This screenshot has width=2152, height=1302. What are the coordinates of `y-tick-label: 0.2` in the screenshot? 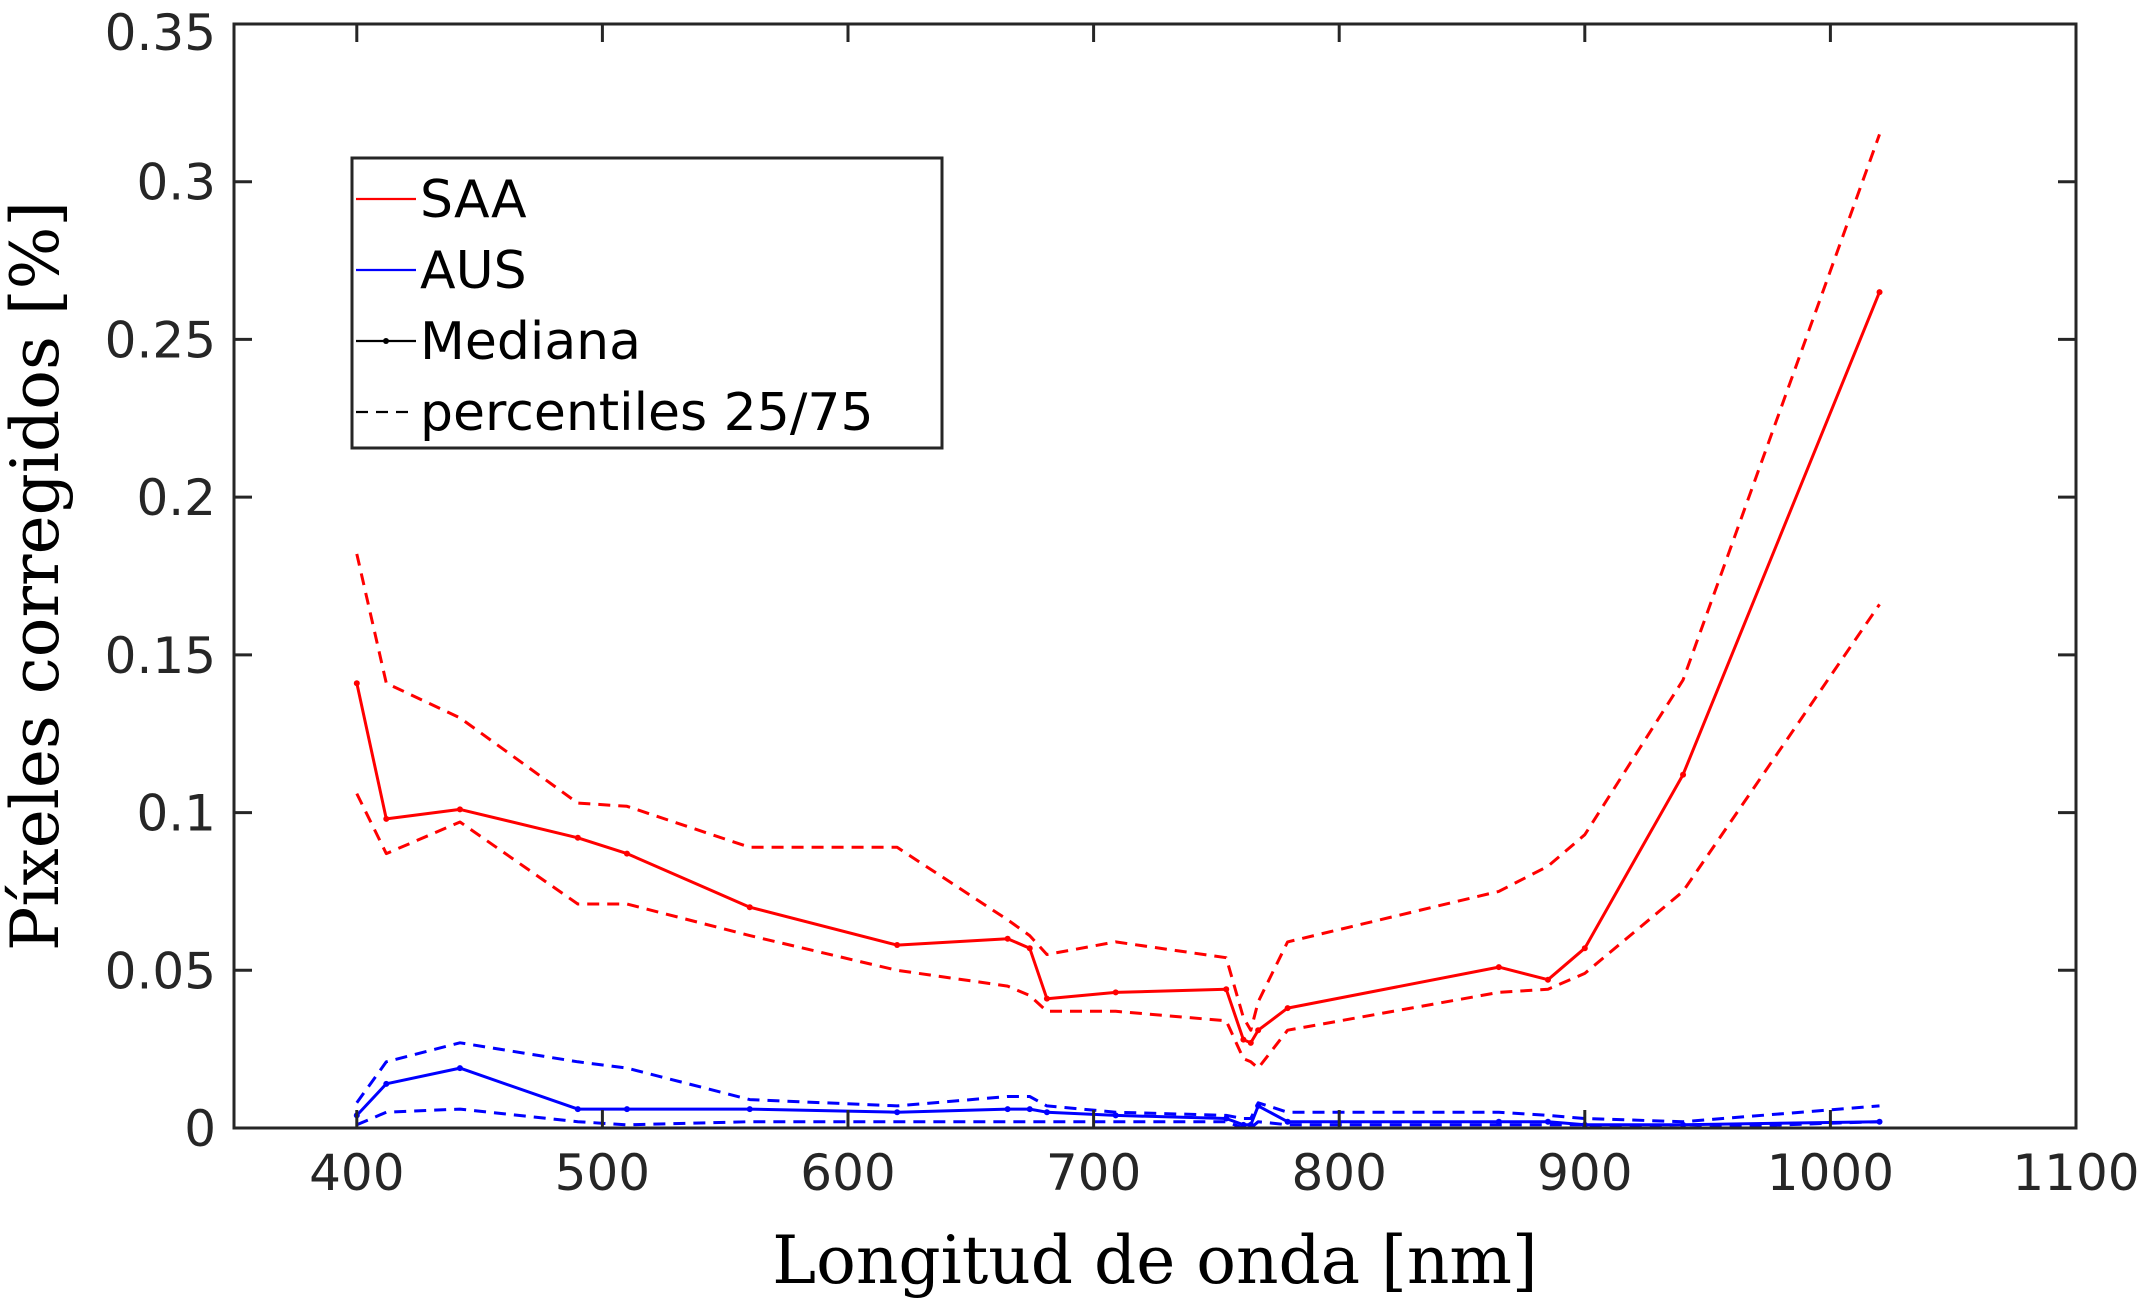 It's located at (176, 498).